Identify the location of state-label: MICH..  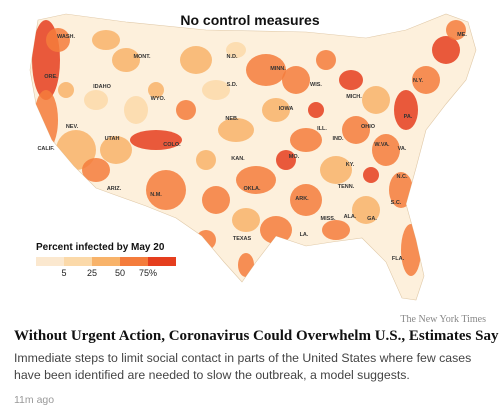
(354, 97).